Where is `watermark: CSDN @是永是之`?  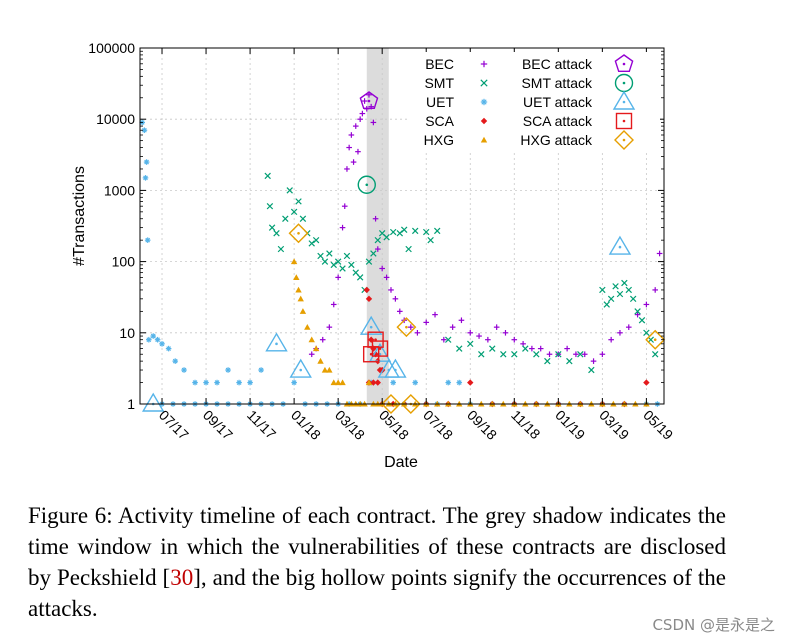
watermark: CSDN @是永是之 is located at coordinates (713, 625).